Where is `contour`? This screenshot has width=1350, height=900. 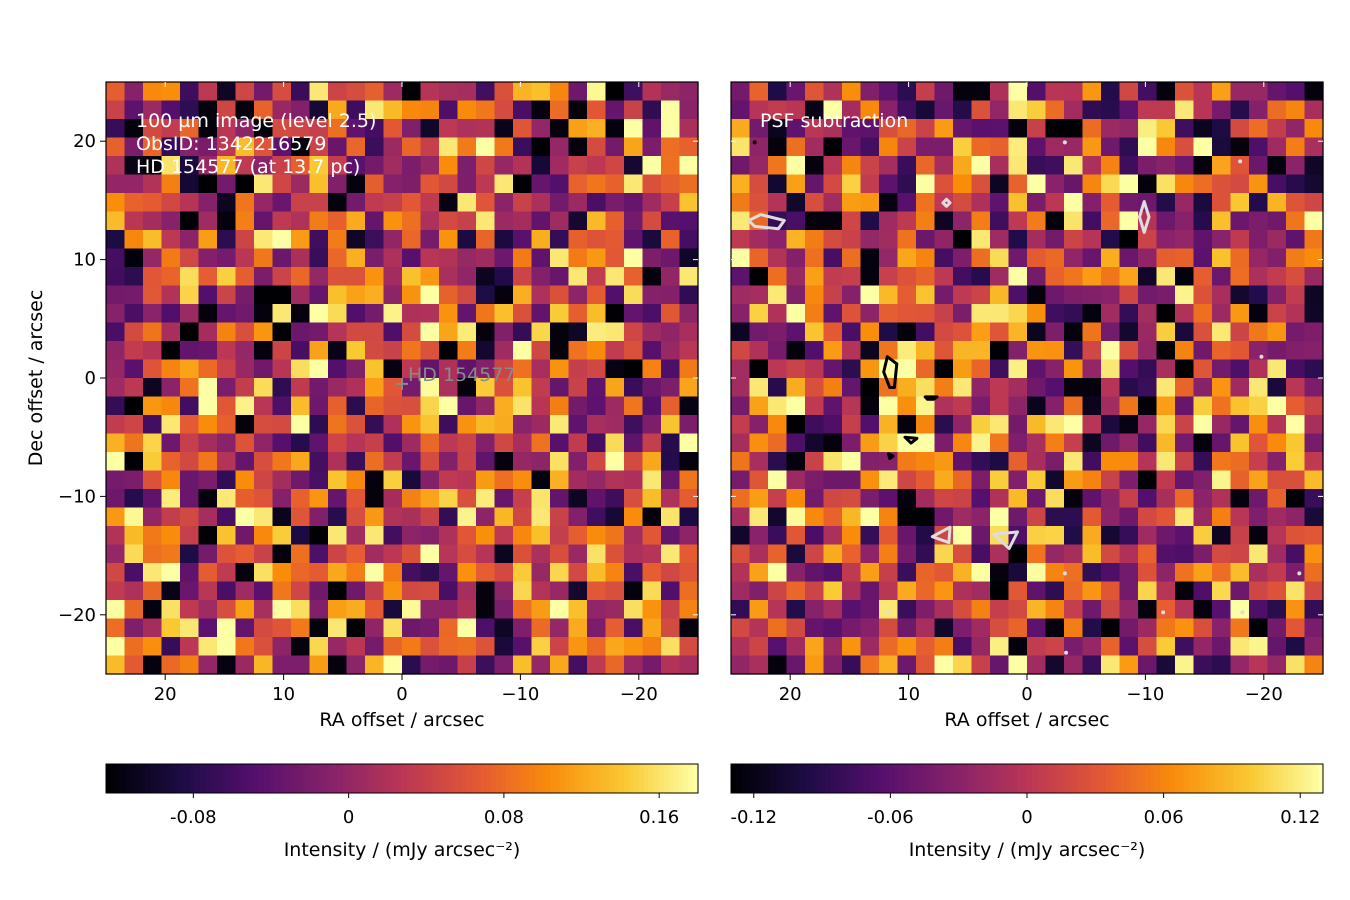
contour is located at coordinates (946, 202).